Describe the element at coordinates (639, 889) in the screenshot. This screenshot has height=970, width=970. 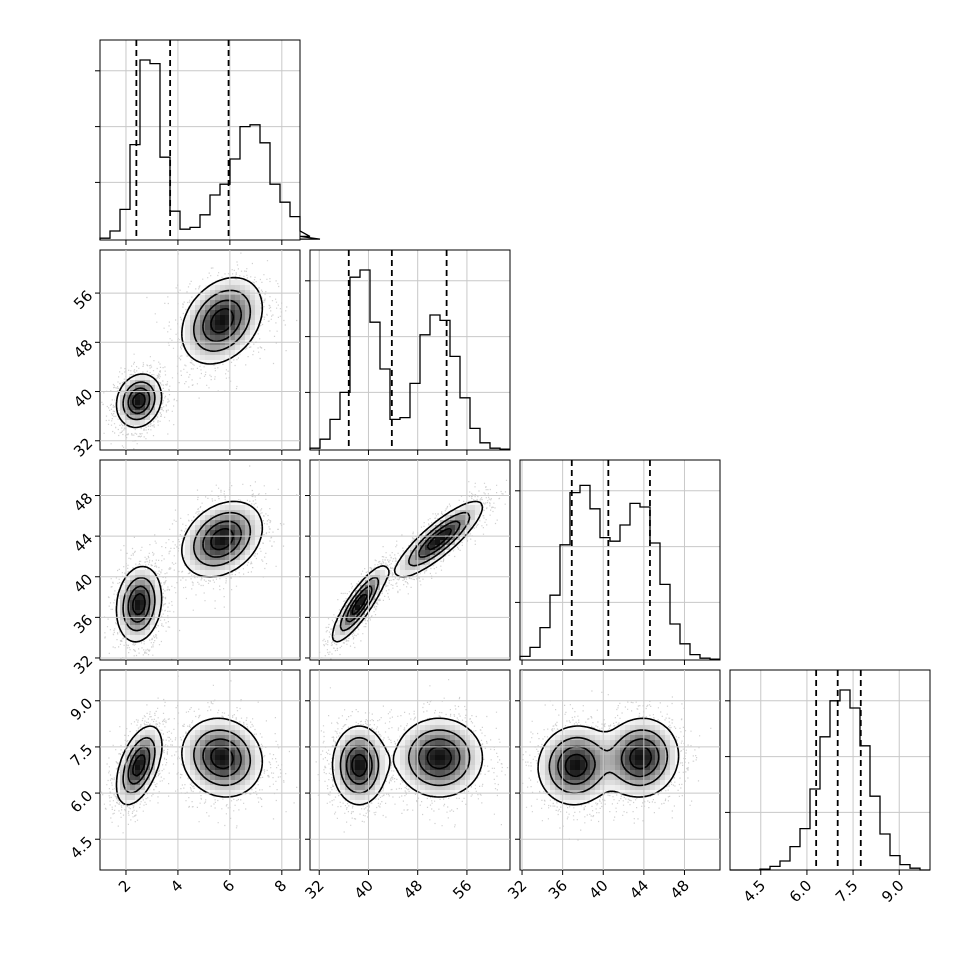
I see `x-tick-label: 44` at that location.